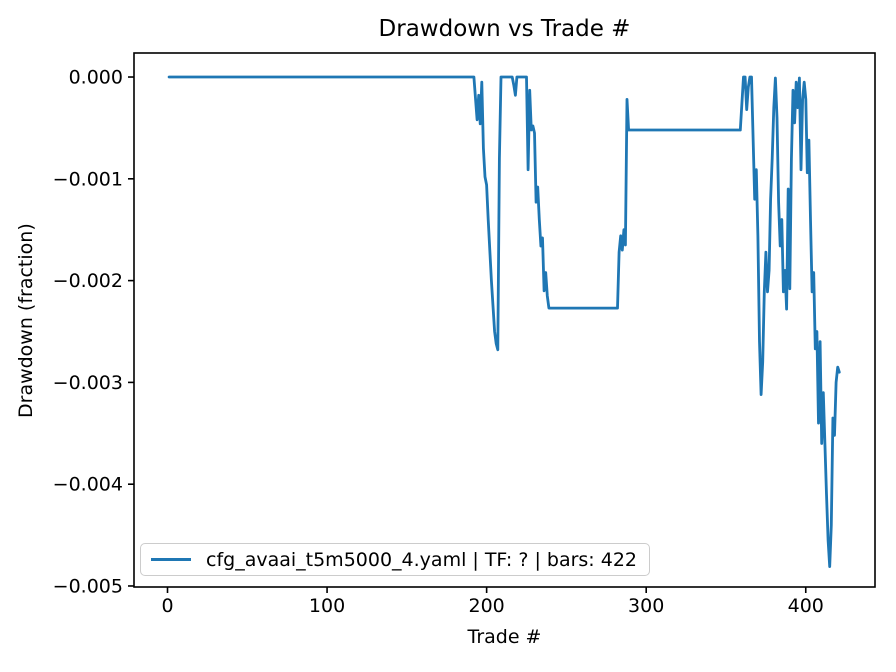 Image resolution: width=896 pixels, height=672 pixels. I want to click on x-tick-label: 200, so click(486, 606).